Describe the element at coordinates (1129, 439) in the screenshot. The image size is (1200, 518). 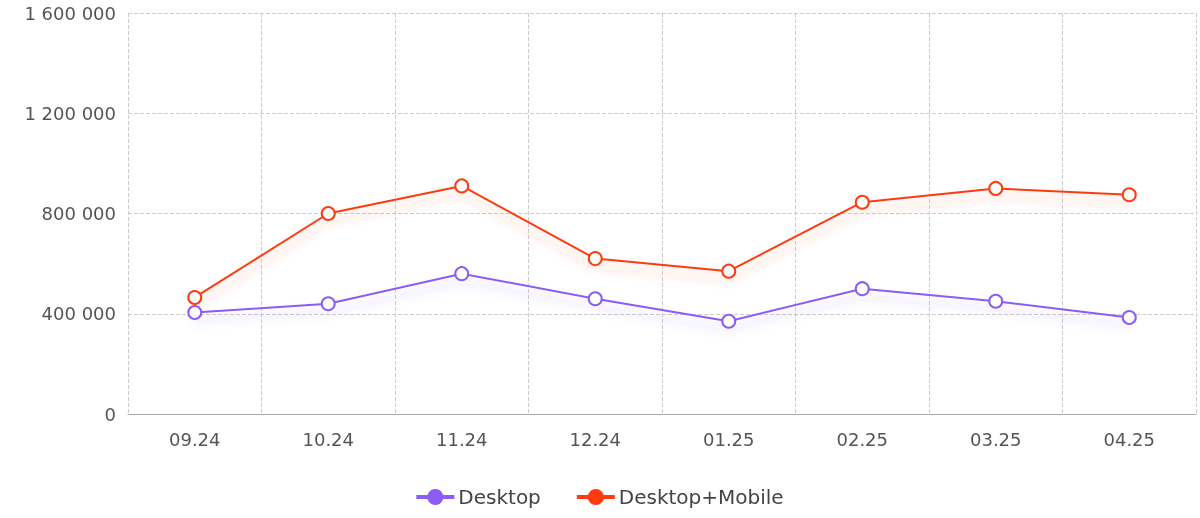
I see `x-tick-label: 04.25` at that location.